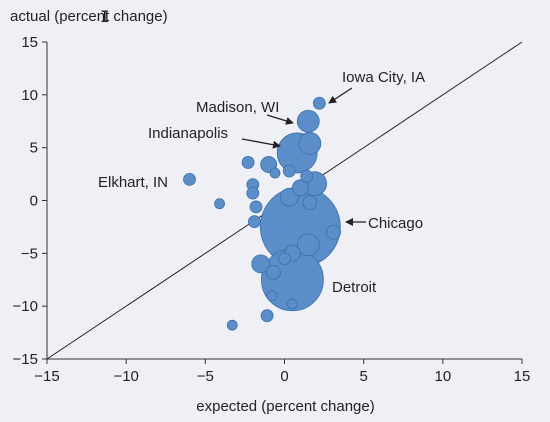 This screenshot has height=422, width=550. What do you see at coordinates (205, 376) in the screenshot?
I see `x-tick-label: −5` at bounding box center [205, 376].